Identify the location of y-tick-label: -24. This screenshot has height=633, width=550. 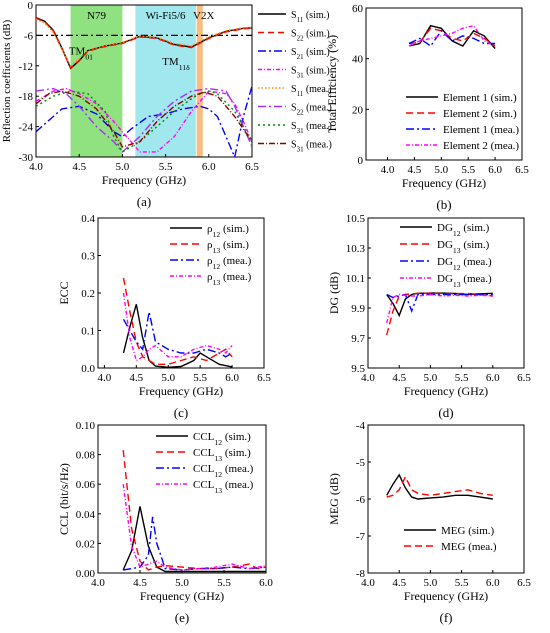
(25, 128).